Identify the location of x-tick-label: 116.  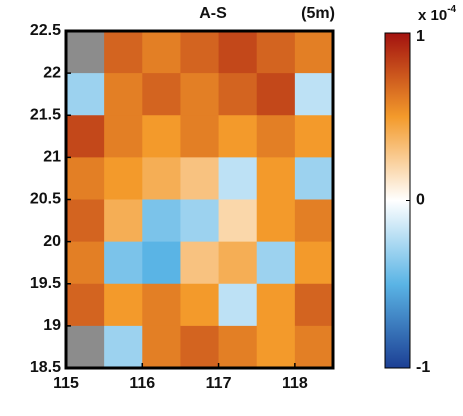
(142, 383).